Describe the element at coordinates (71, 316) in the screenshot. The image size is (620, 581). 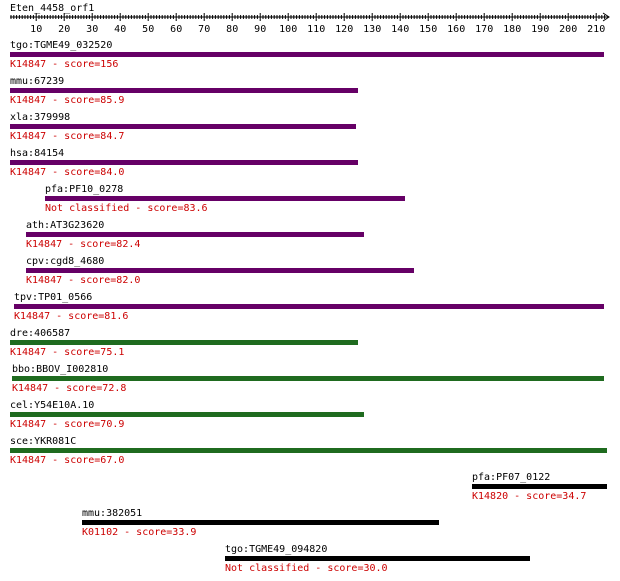
I see `hit-annotation: K14847 - score=81.6` at that location.